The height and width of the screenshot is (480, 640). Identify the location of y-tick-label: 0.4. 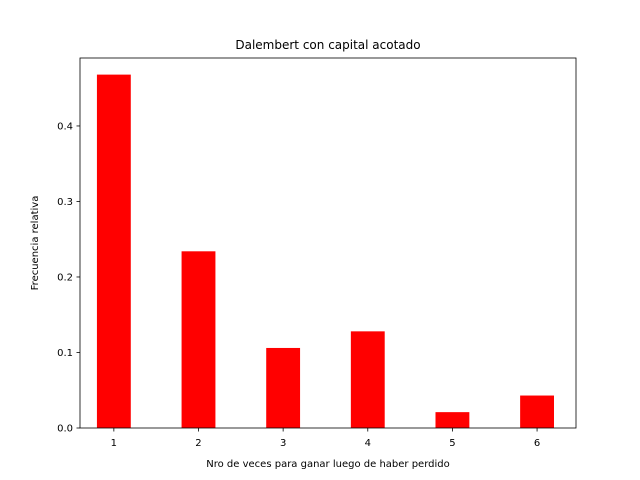
(65, 126).